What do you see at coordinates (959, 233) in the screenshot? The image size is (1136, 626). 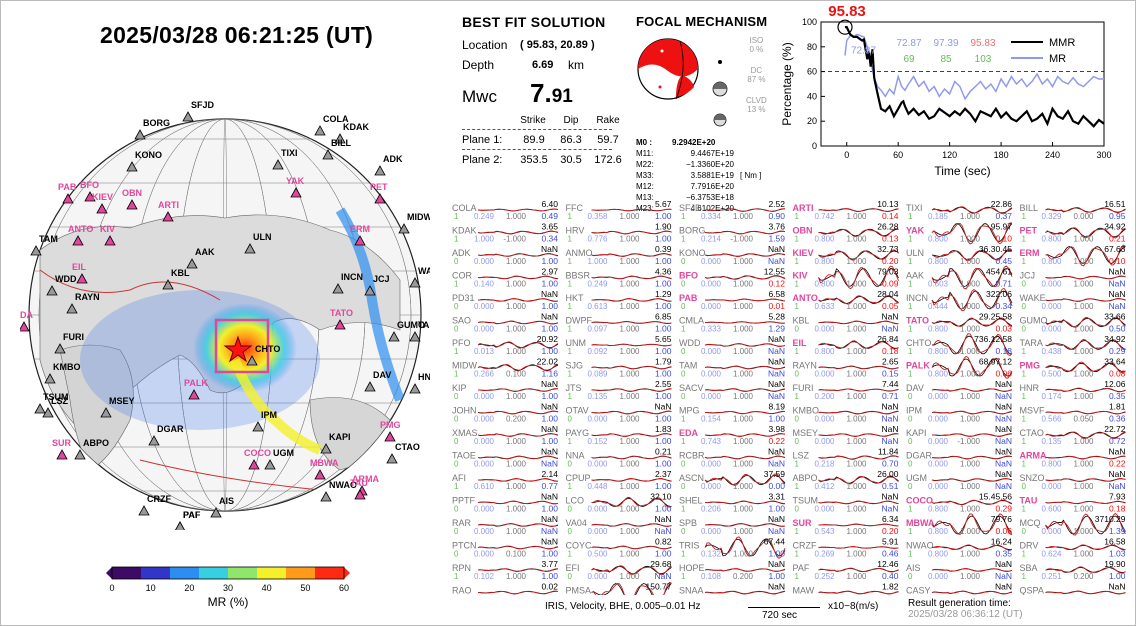 I see `station-cell: YAK 95.97 1 0.800 1.000 0.10` at bounding box center [959, 233].